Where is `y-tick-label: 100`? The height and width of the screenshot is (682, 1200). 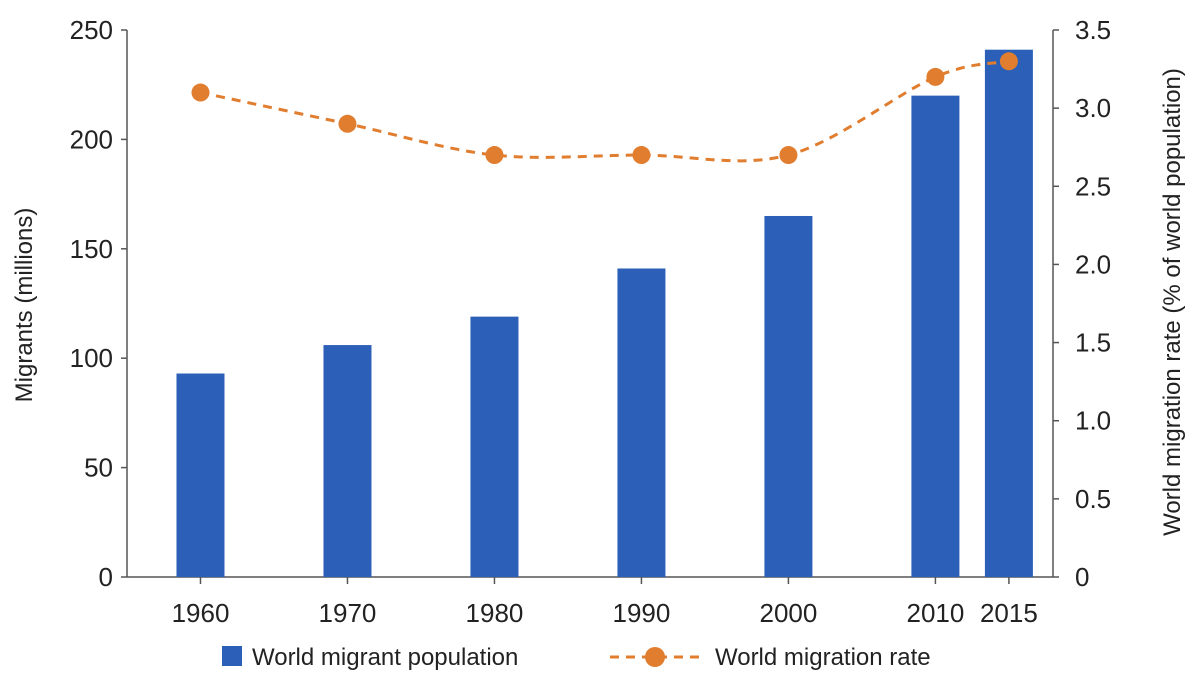
y-tick-label: 100 is located at coordinates (91, 358).